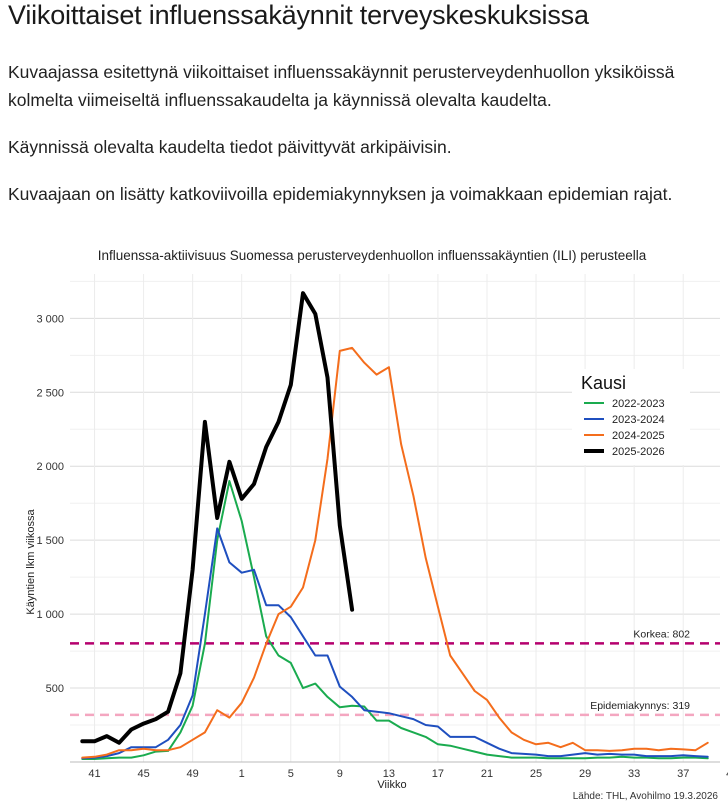 The image size is (728, 807). Describe the element at coordinates (31, 562) in the screenshot. I see `y-axis-label: Käyntien lkm viikossa` at that location.